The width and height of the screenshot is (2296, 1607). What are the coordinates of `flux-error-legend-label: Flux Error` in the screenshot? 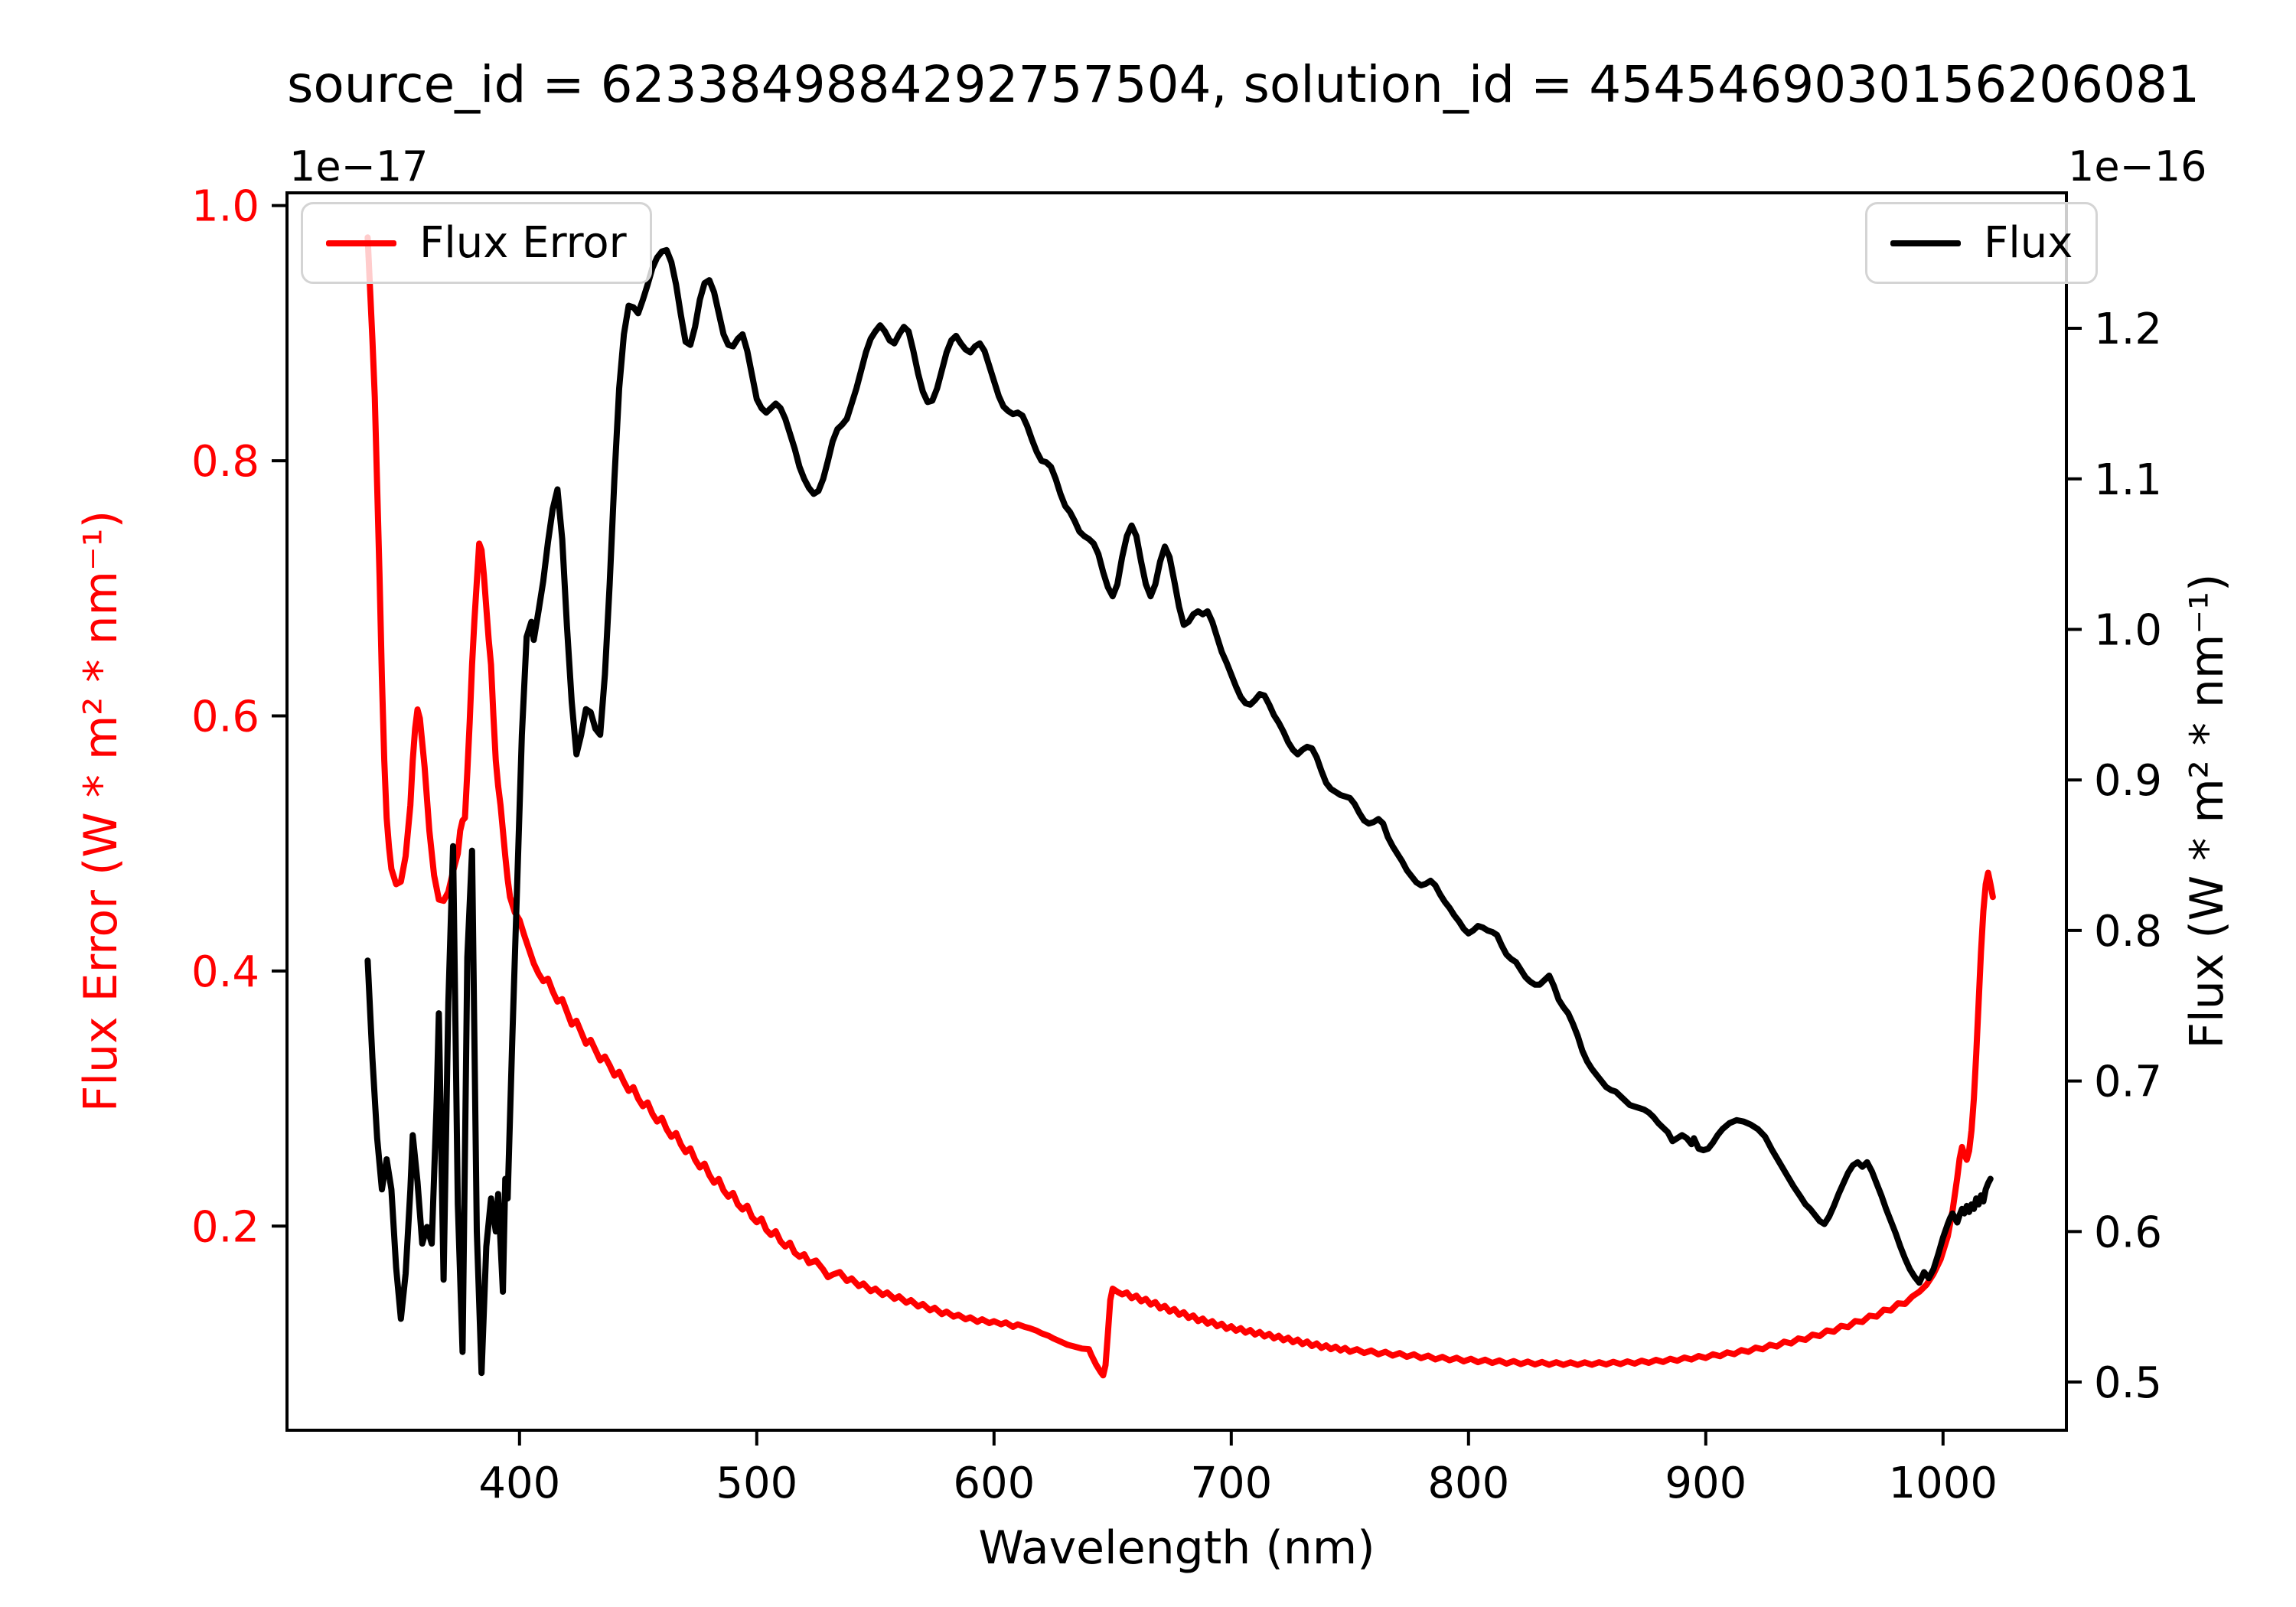 It's located at (523, 243).